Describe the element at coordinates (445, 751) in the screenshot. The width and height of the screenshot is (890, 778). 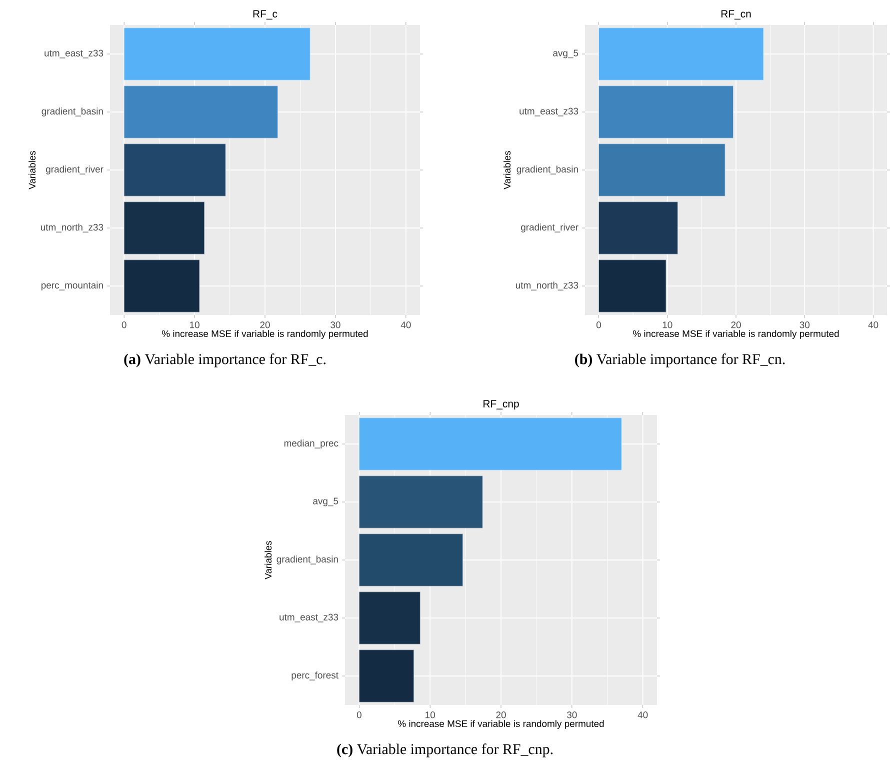
I see `text: (c) Variable importance for RF_cnp.` at that location.